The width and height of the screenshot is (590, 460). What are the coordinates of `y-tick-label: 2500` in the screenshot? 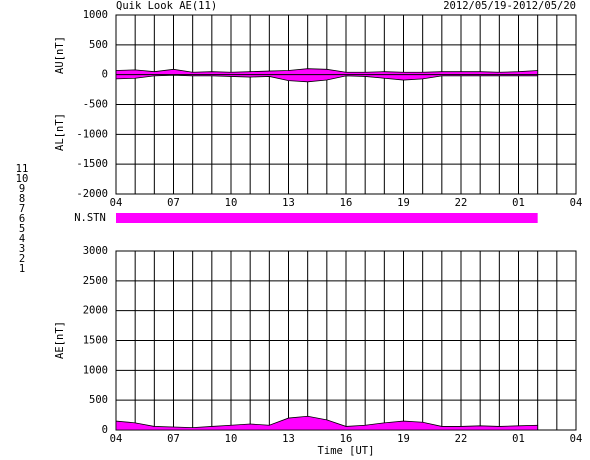 It's located at (95, 281).